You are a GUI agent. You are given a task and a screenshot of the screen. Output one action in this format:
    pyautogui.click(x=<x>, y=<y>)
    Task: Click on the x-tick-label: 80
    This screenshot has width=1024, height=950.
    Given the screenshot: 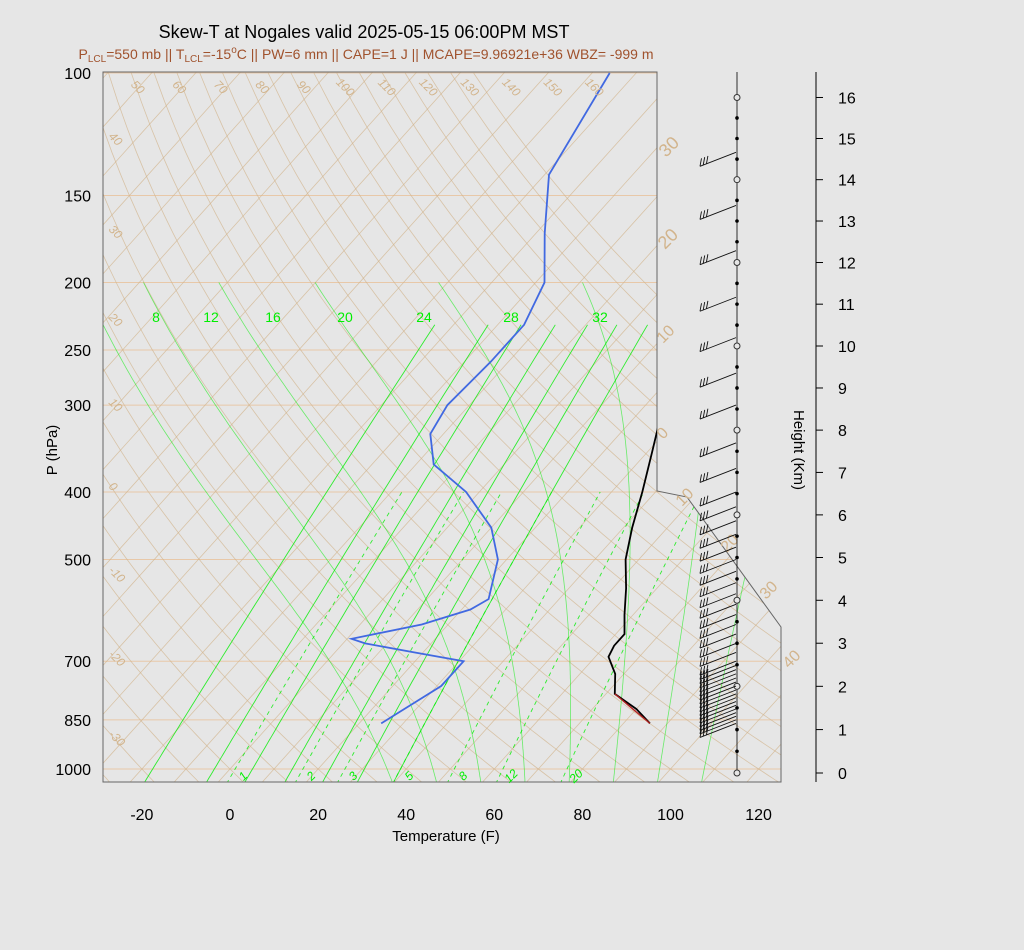 What is the action you would take?
    pyautogui.click(x=583, y=815)
    